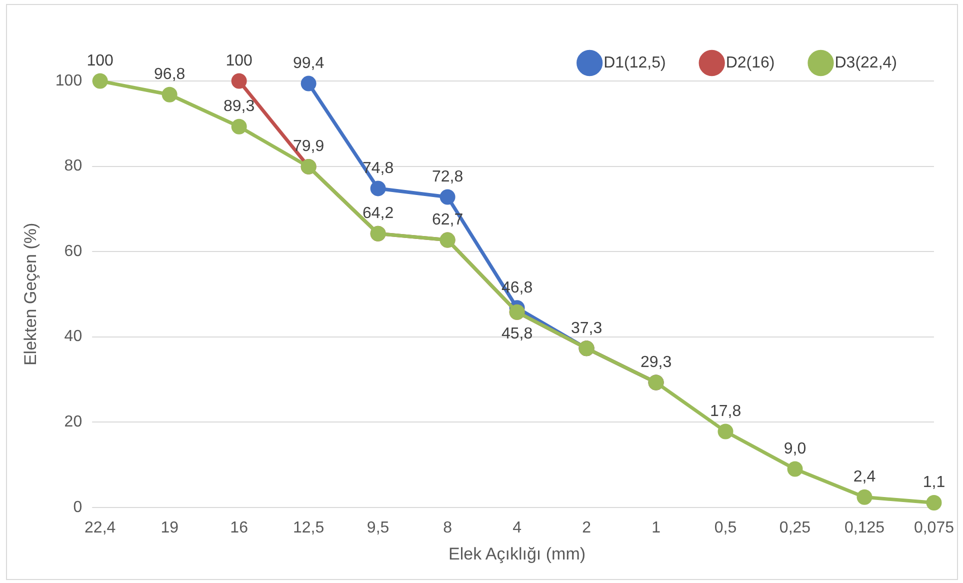 The height and width of the screenshot is (583, 963). I want to click on data-label: 72,8, so click(448, 177).